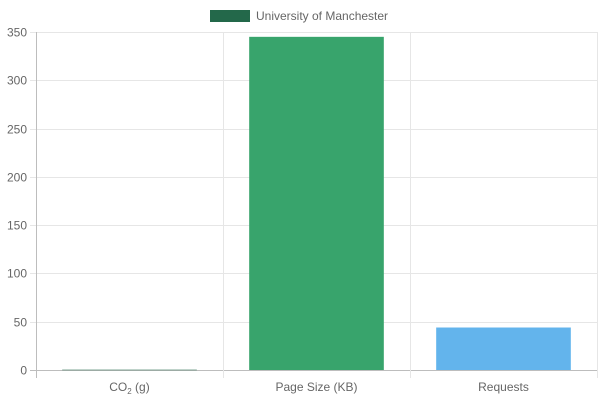 The image size is (600, 405). What do you see at coordinates (21, 323) in the screenshot?
I see `y-tick-label: 50` at bounding box center [21, 323].